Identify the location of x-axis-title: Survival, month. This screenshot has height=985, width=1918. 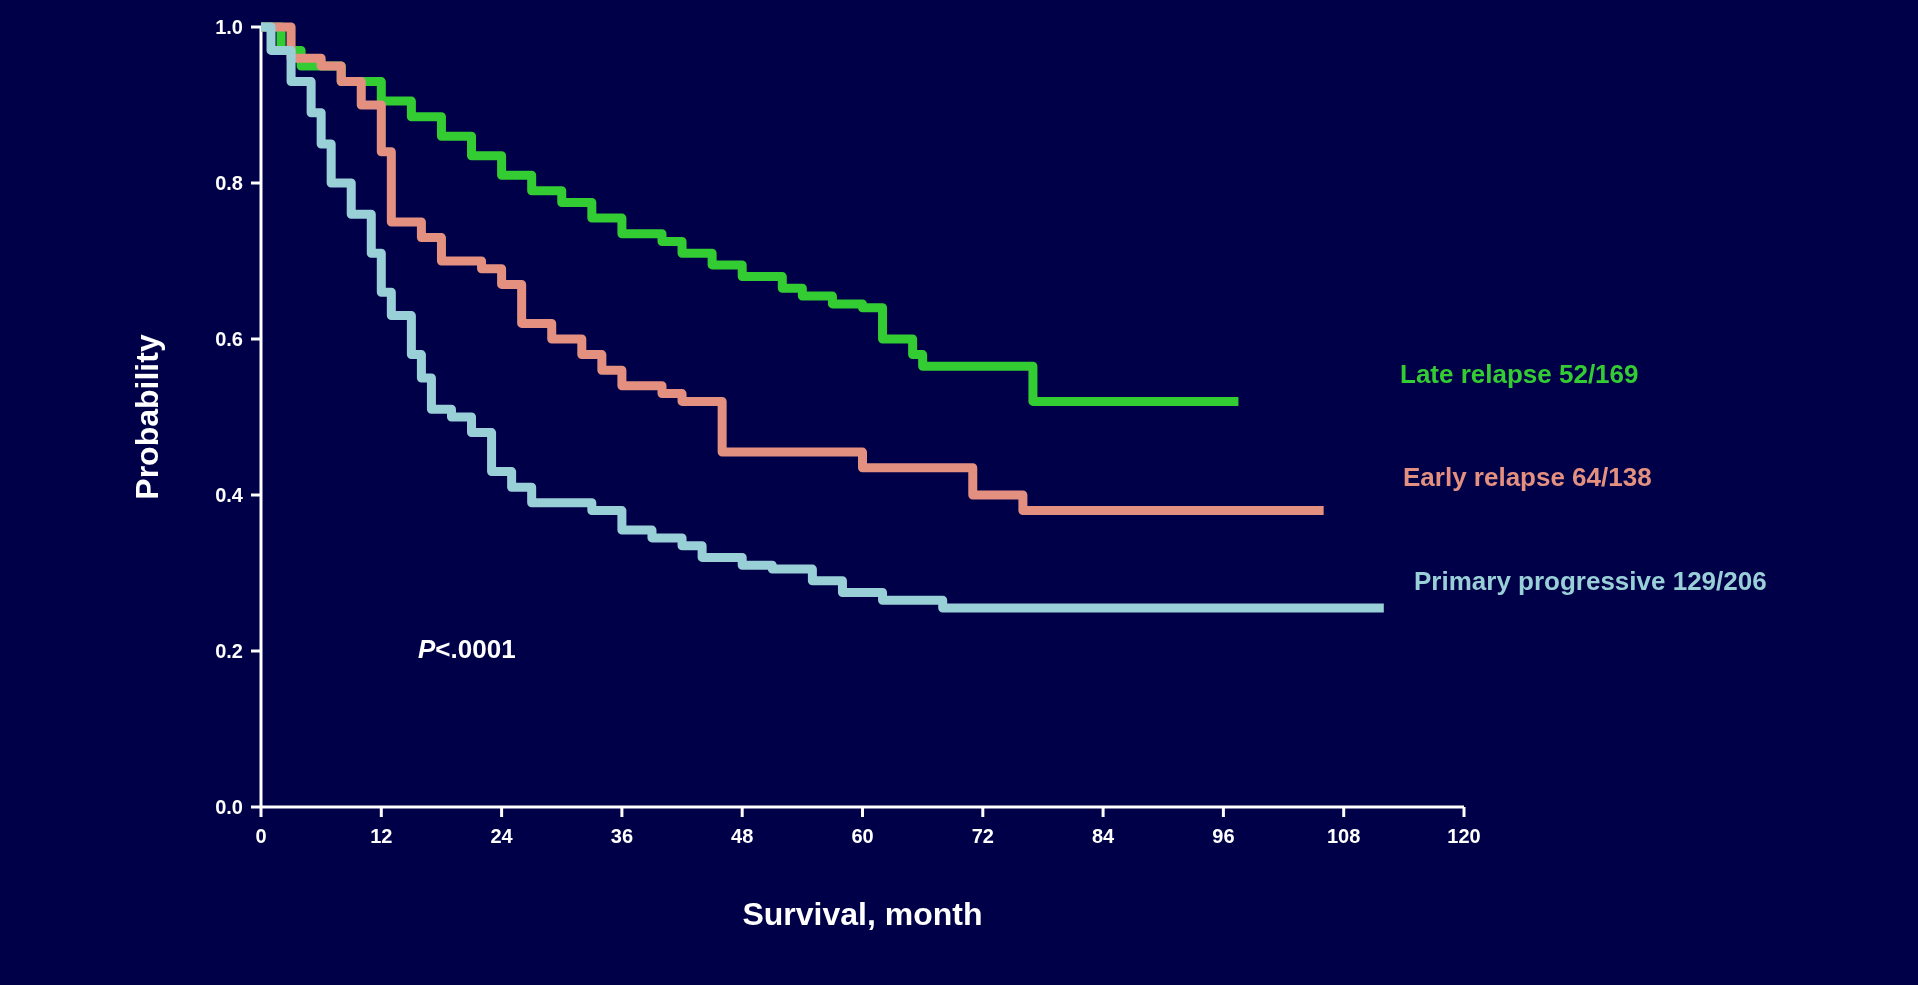
(862, 914).